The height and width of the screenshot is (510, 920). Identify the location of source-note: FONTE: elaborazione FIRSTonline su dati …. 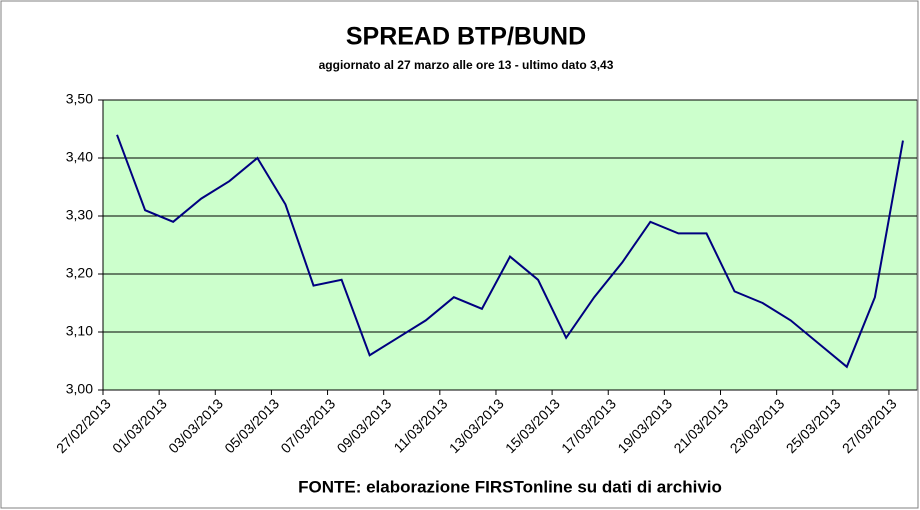
(510, 486).